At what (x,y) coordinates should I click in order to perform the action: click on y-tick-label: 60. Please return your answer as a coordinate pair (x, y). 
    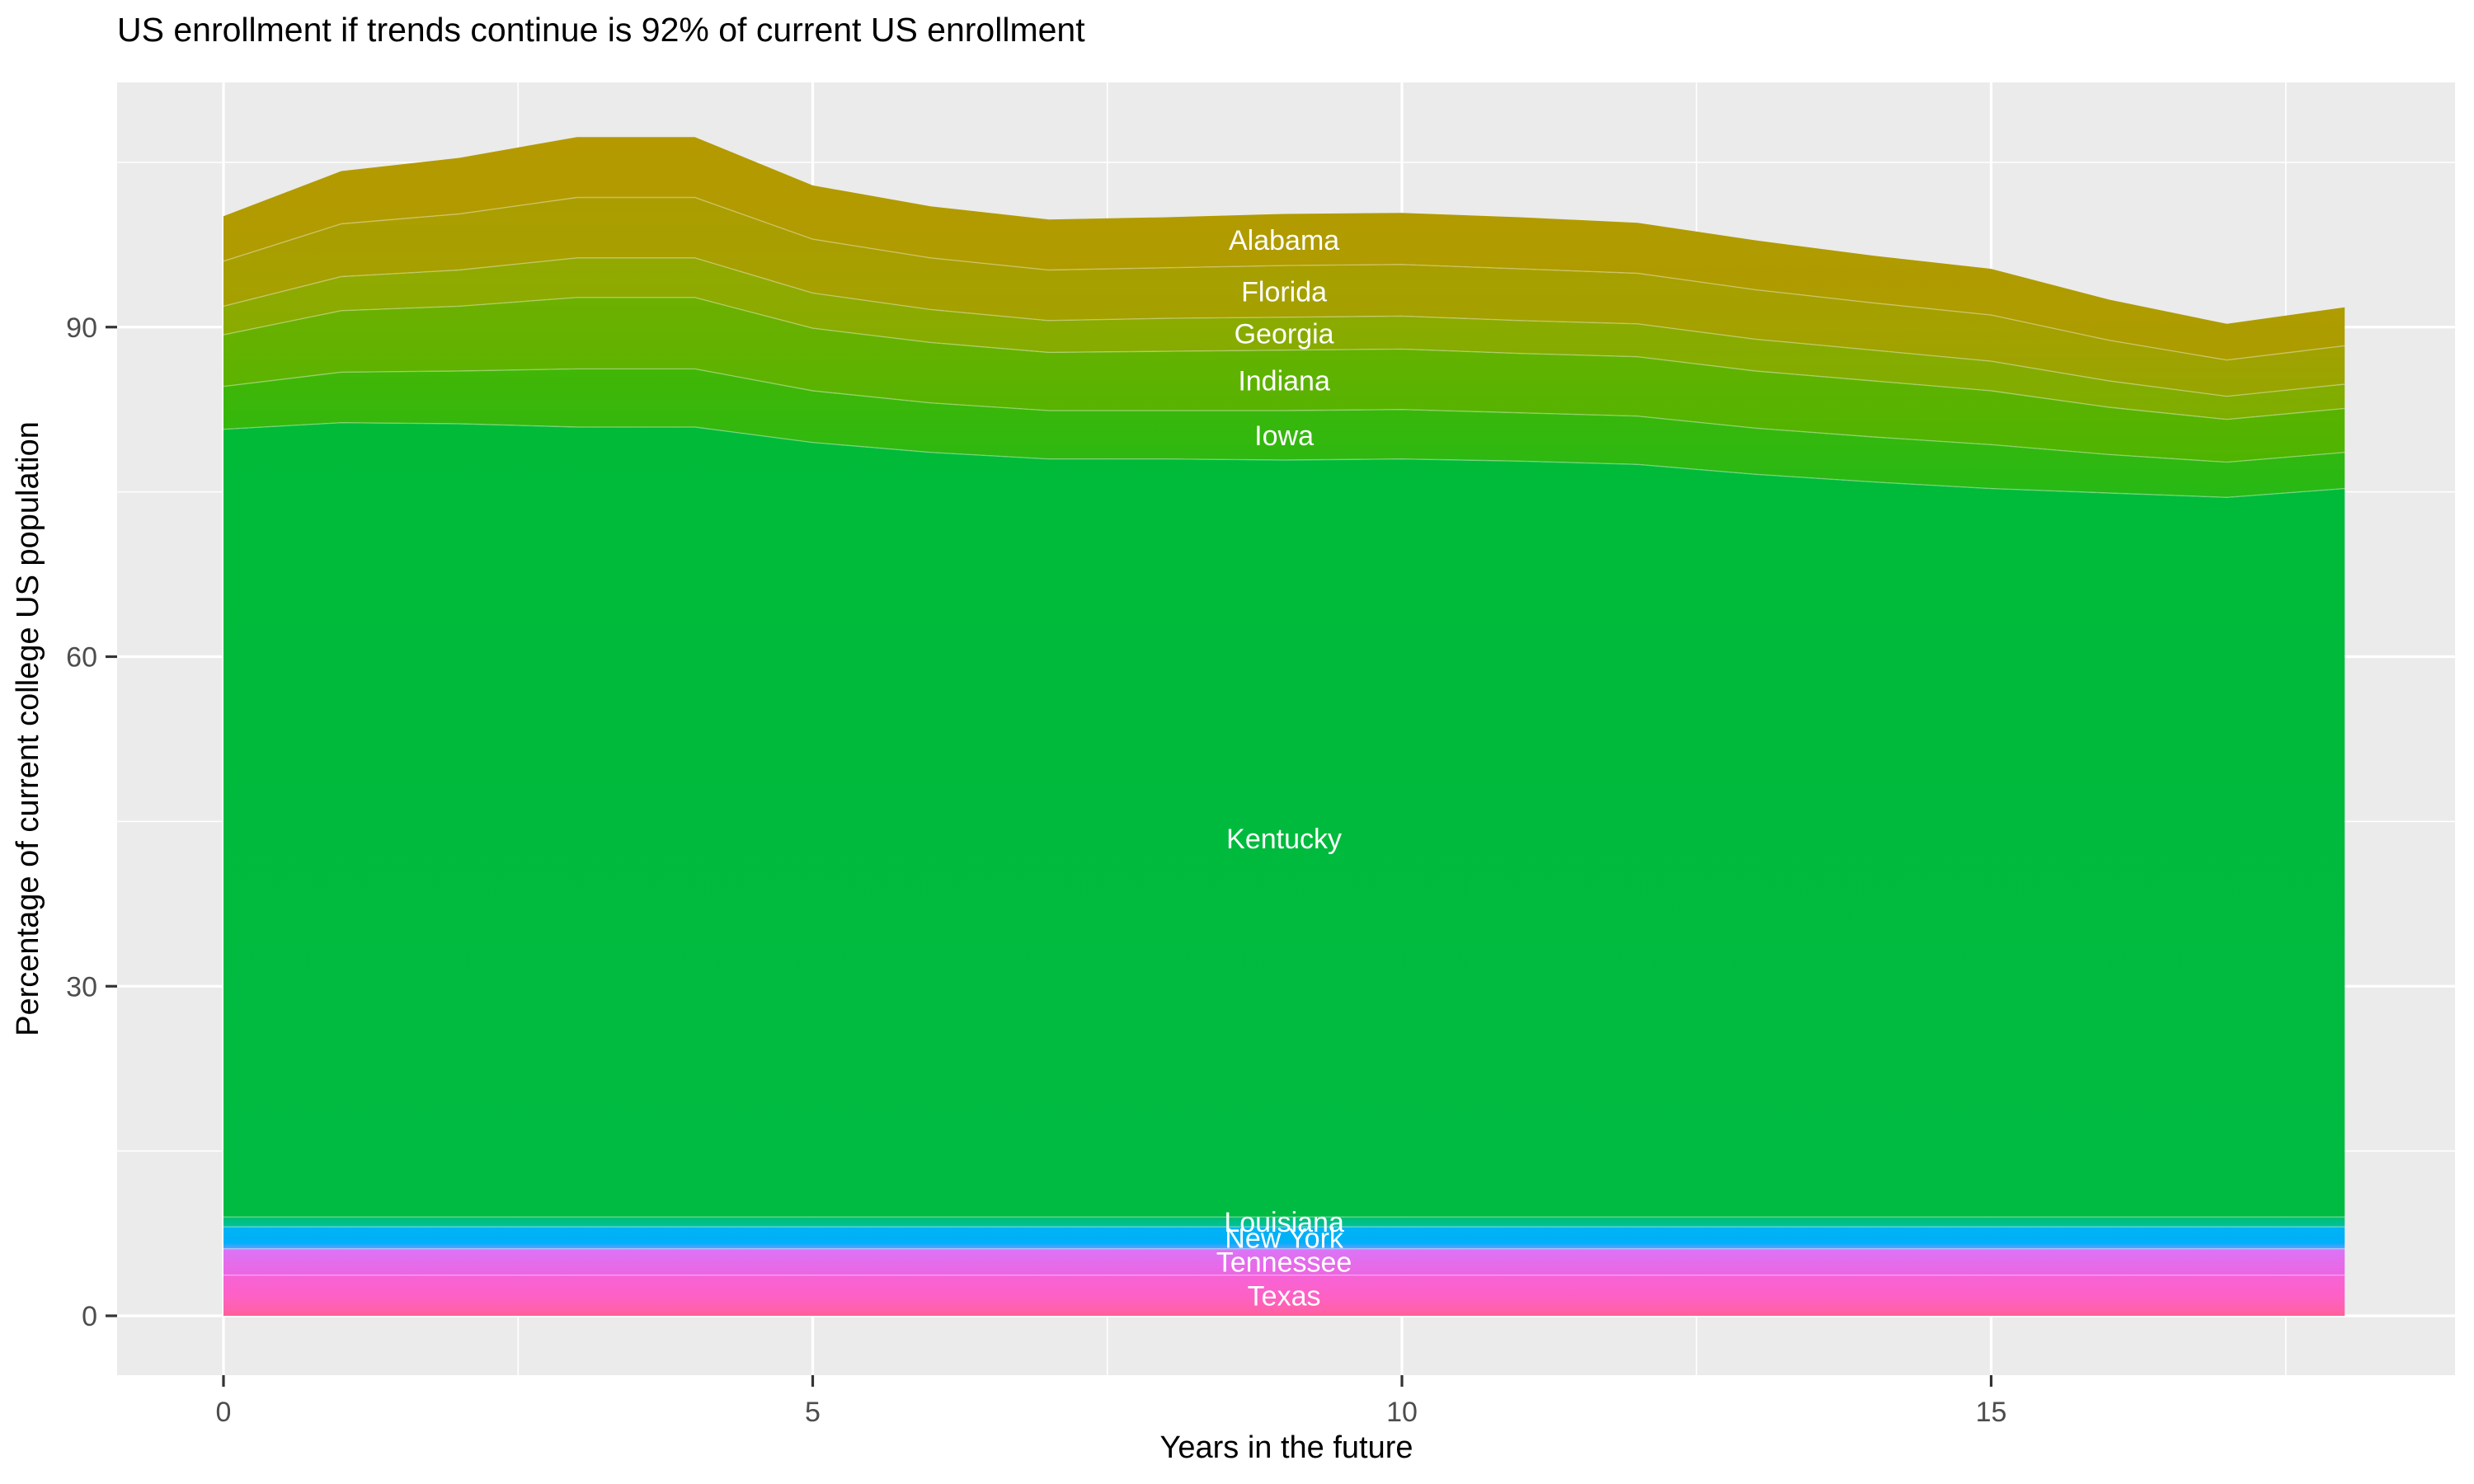
    Looking at the image, I should click on (81, 658).